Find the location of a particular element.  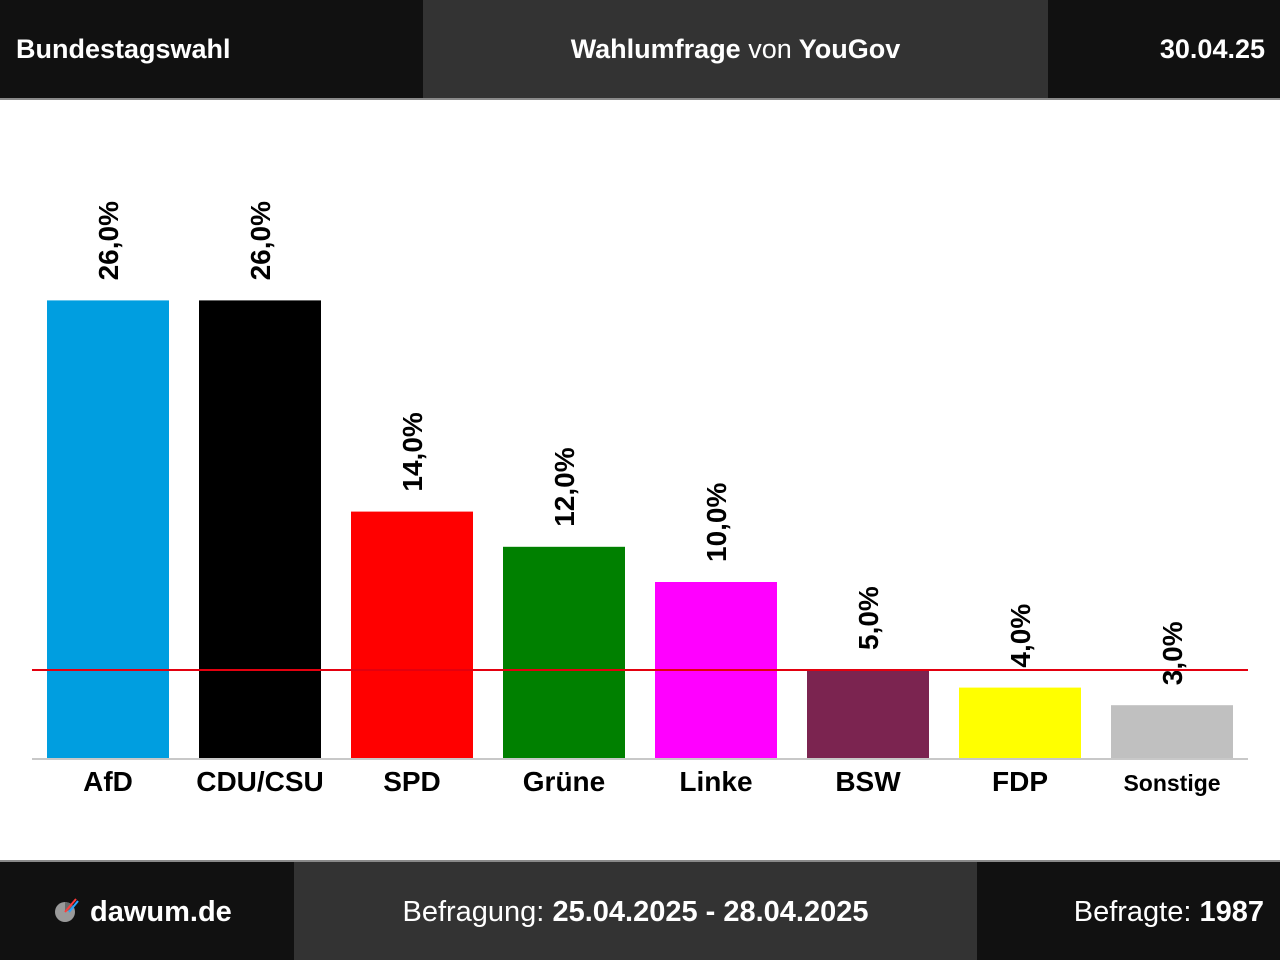

value-label-afd: 26,0% is located at coordinates (108, 240).